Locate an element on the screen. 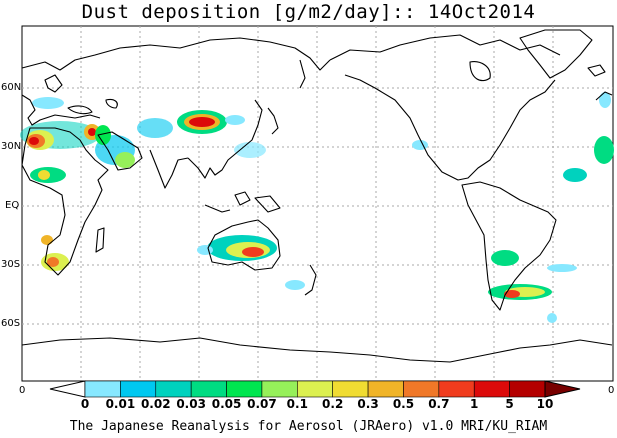 This screenshot has height=438, width=617. colorbar-min-label: 0 is located at coordinates (22, 390).